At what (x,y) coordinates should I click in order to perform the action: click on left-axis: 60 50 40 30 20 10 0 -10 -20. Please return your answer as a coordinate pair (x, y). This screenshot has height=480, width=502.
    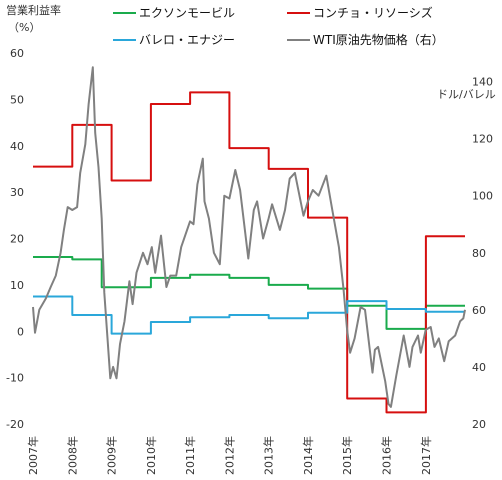
    Looking at the image, I should click on (15, 239).